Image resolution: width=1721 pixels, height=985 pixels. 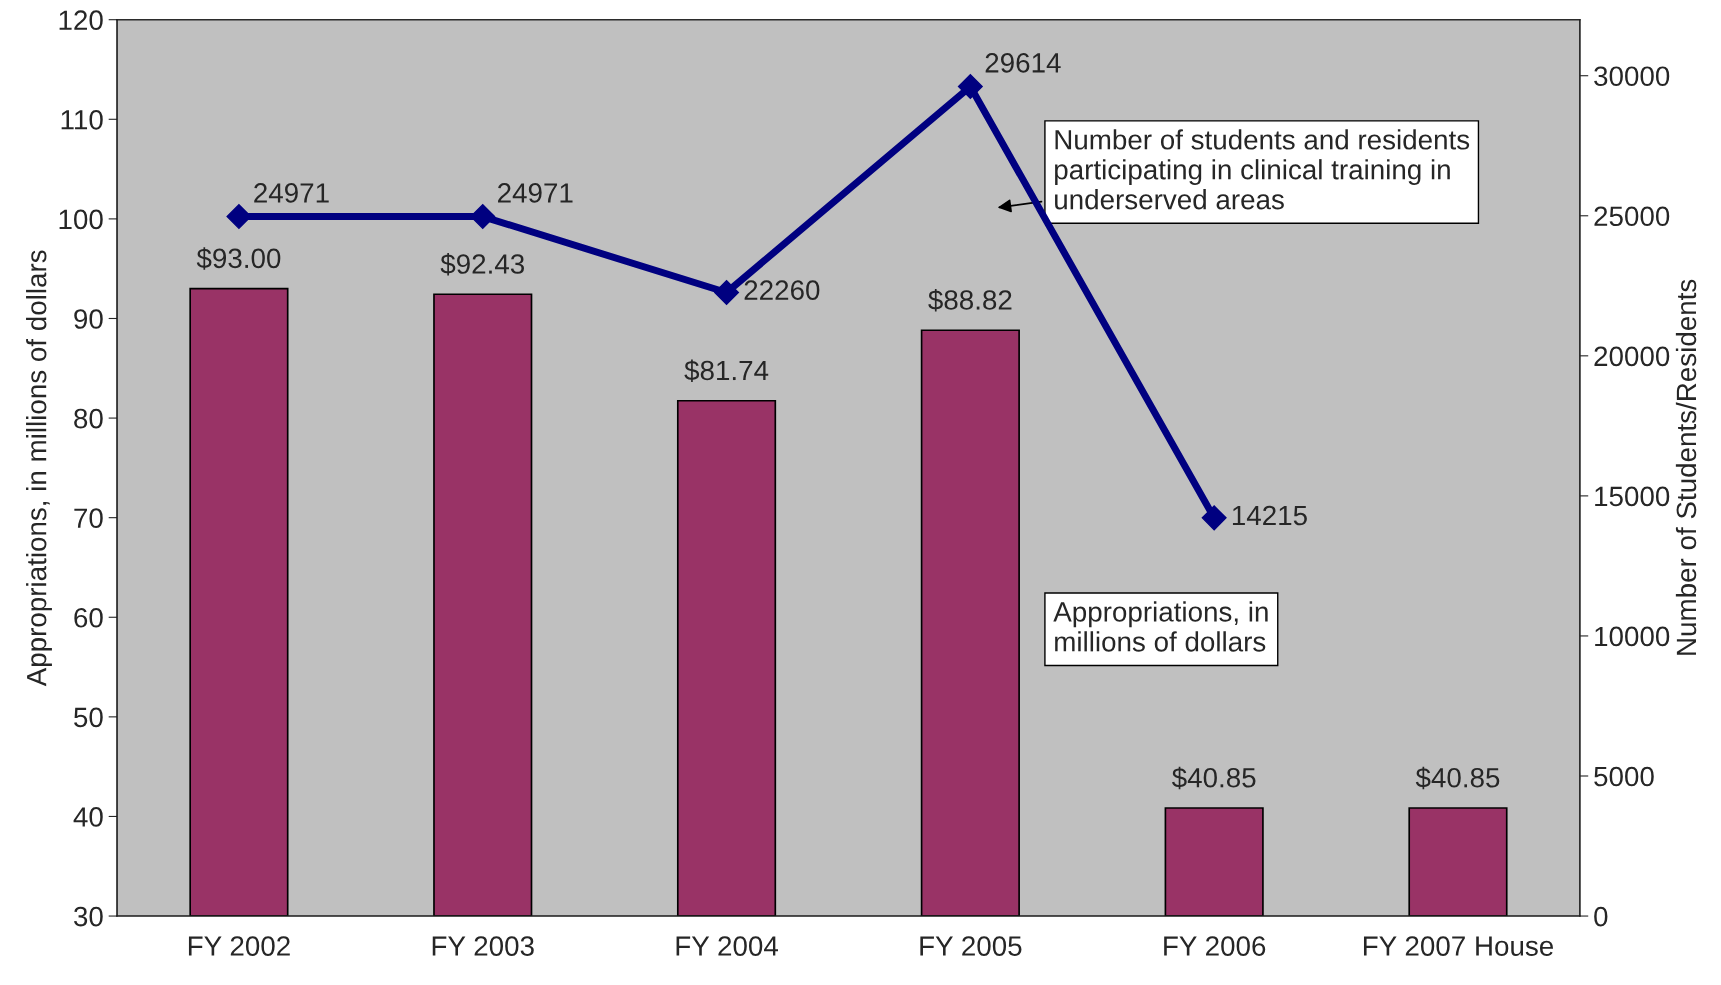 I want to click on x-tick-label: FY 2007 House, so click(x=1458, y=946).